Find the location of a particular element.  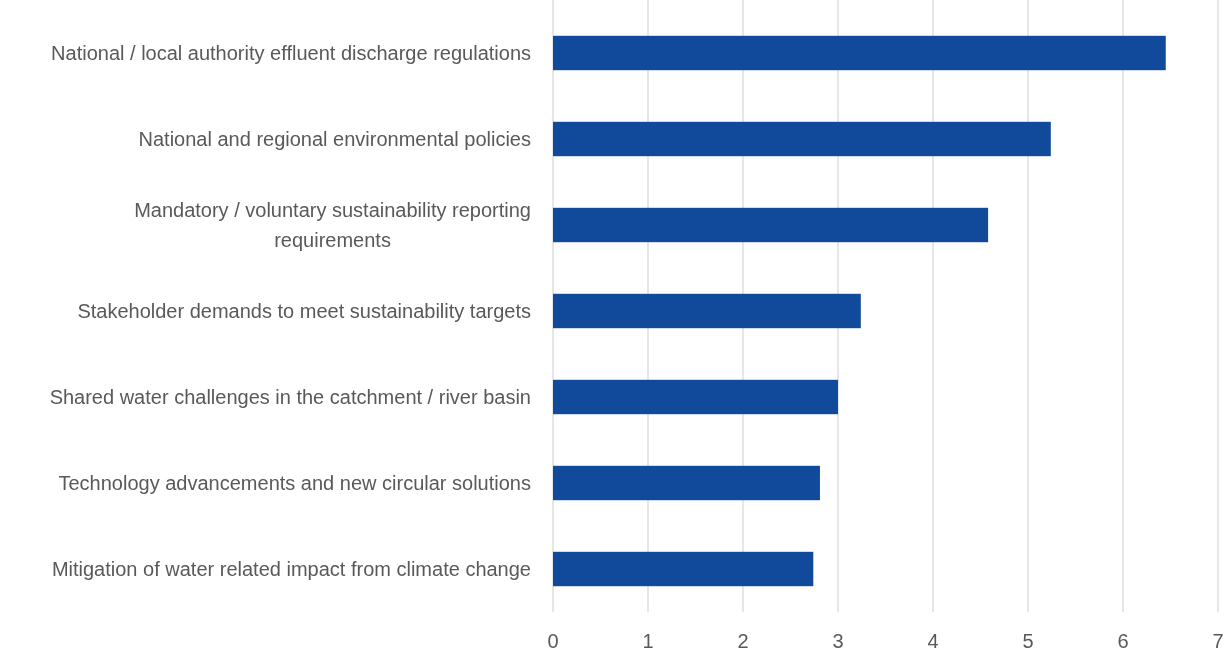

x-tick-label: 3 is located at coordinates (838, 641).